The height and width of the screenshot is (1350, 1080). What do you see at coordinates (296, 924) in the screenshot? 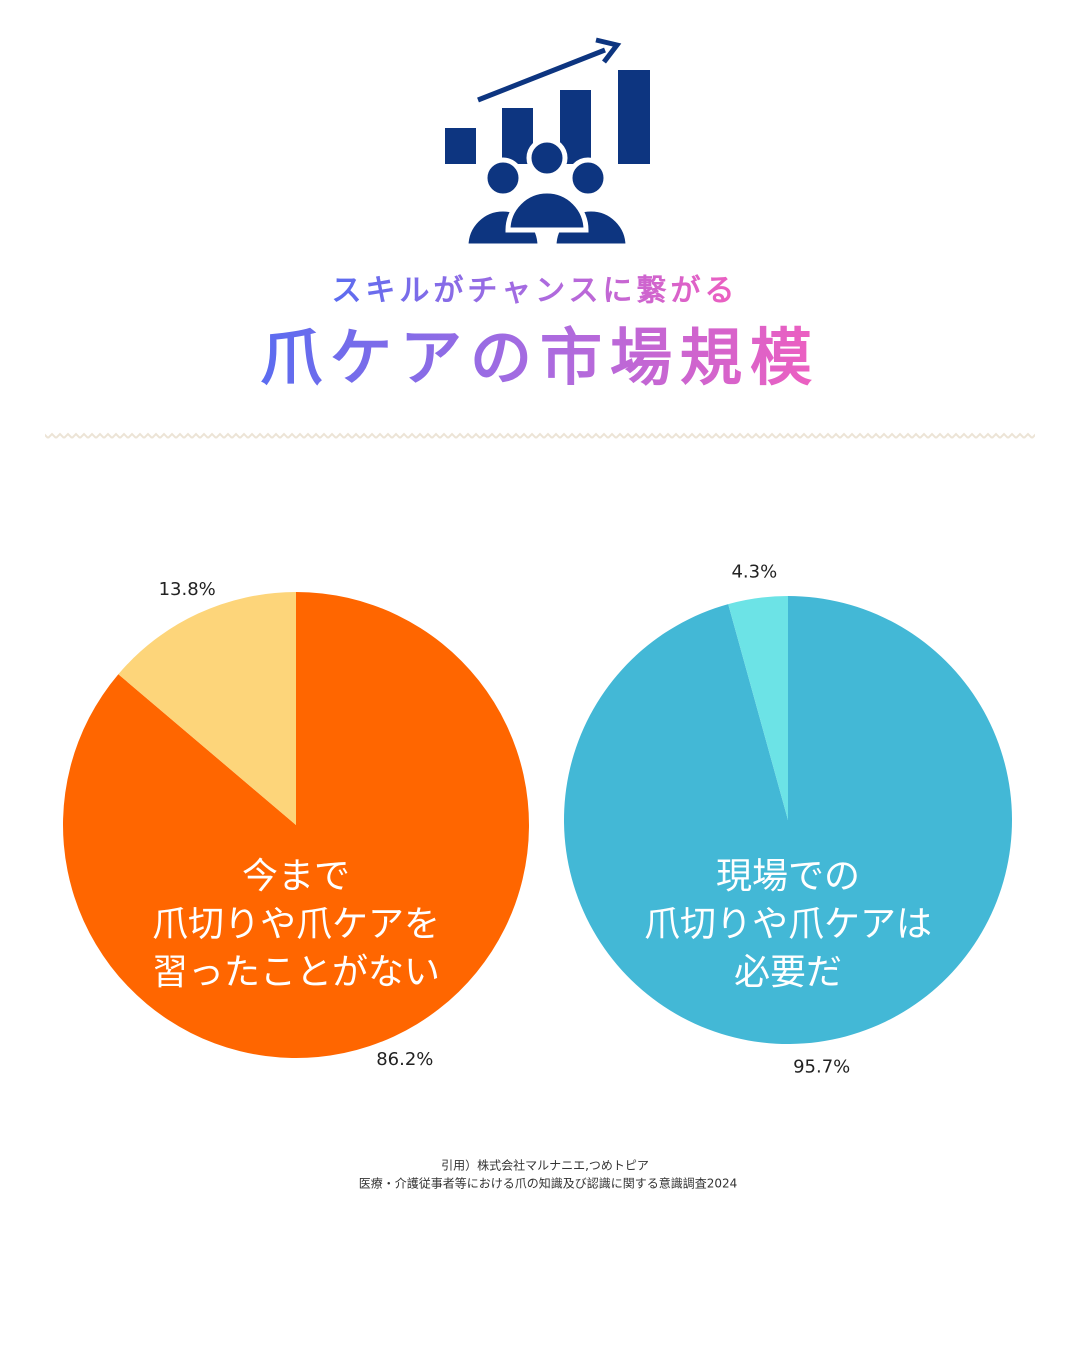
I see `center-text: 爪切りや爪ケアを` at bounding box center [296, 924].